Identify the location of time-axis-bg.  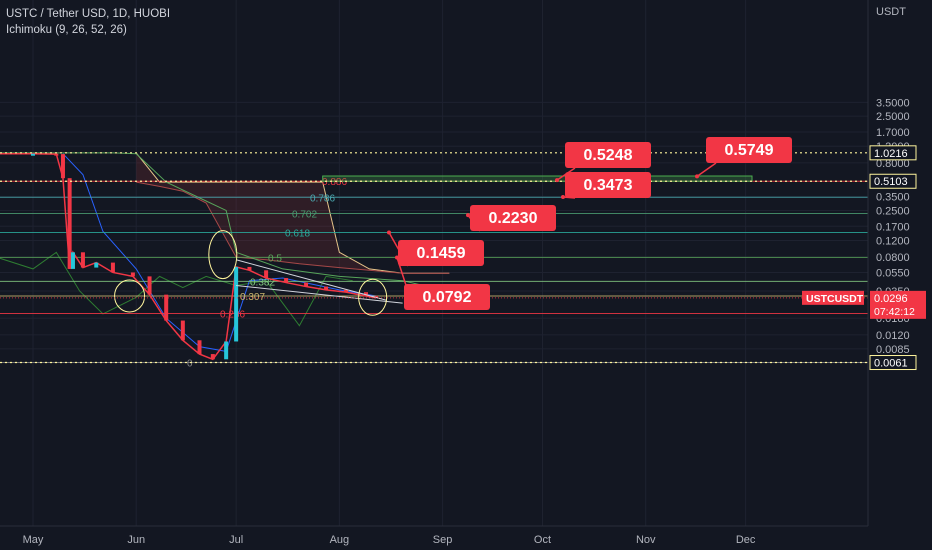
(434, 538).